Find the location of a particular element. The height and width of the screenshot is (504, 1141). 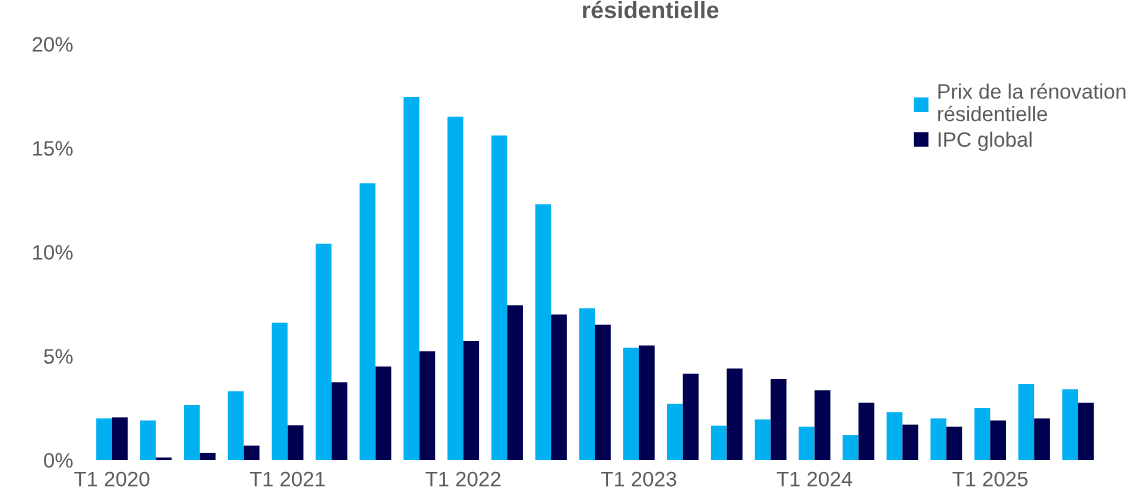

chart-title: résidentielle is located at coordinates (651, 9).